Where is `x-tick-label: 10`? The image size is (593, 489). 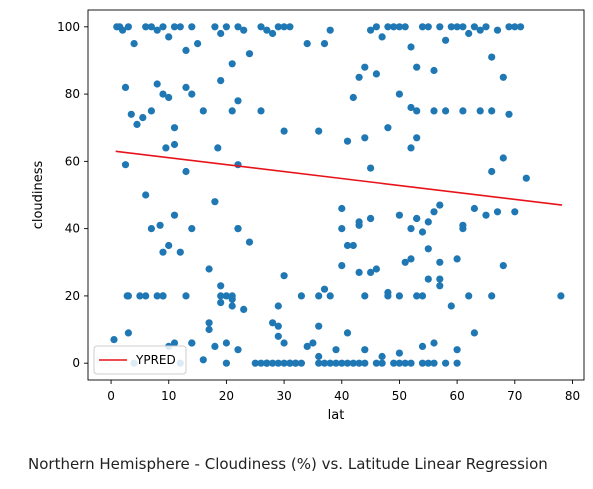 x-tick-label: 10 is located at coordinates (168, 396).